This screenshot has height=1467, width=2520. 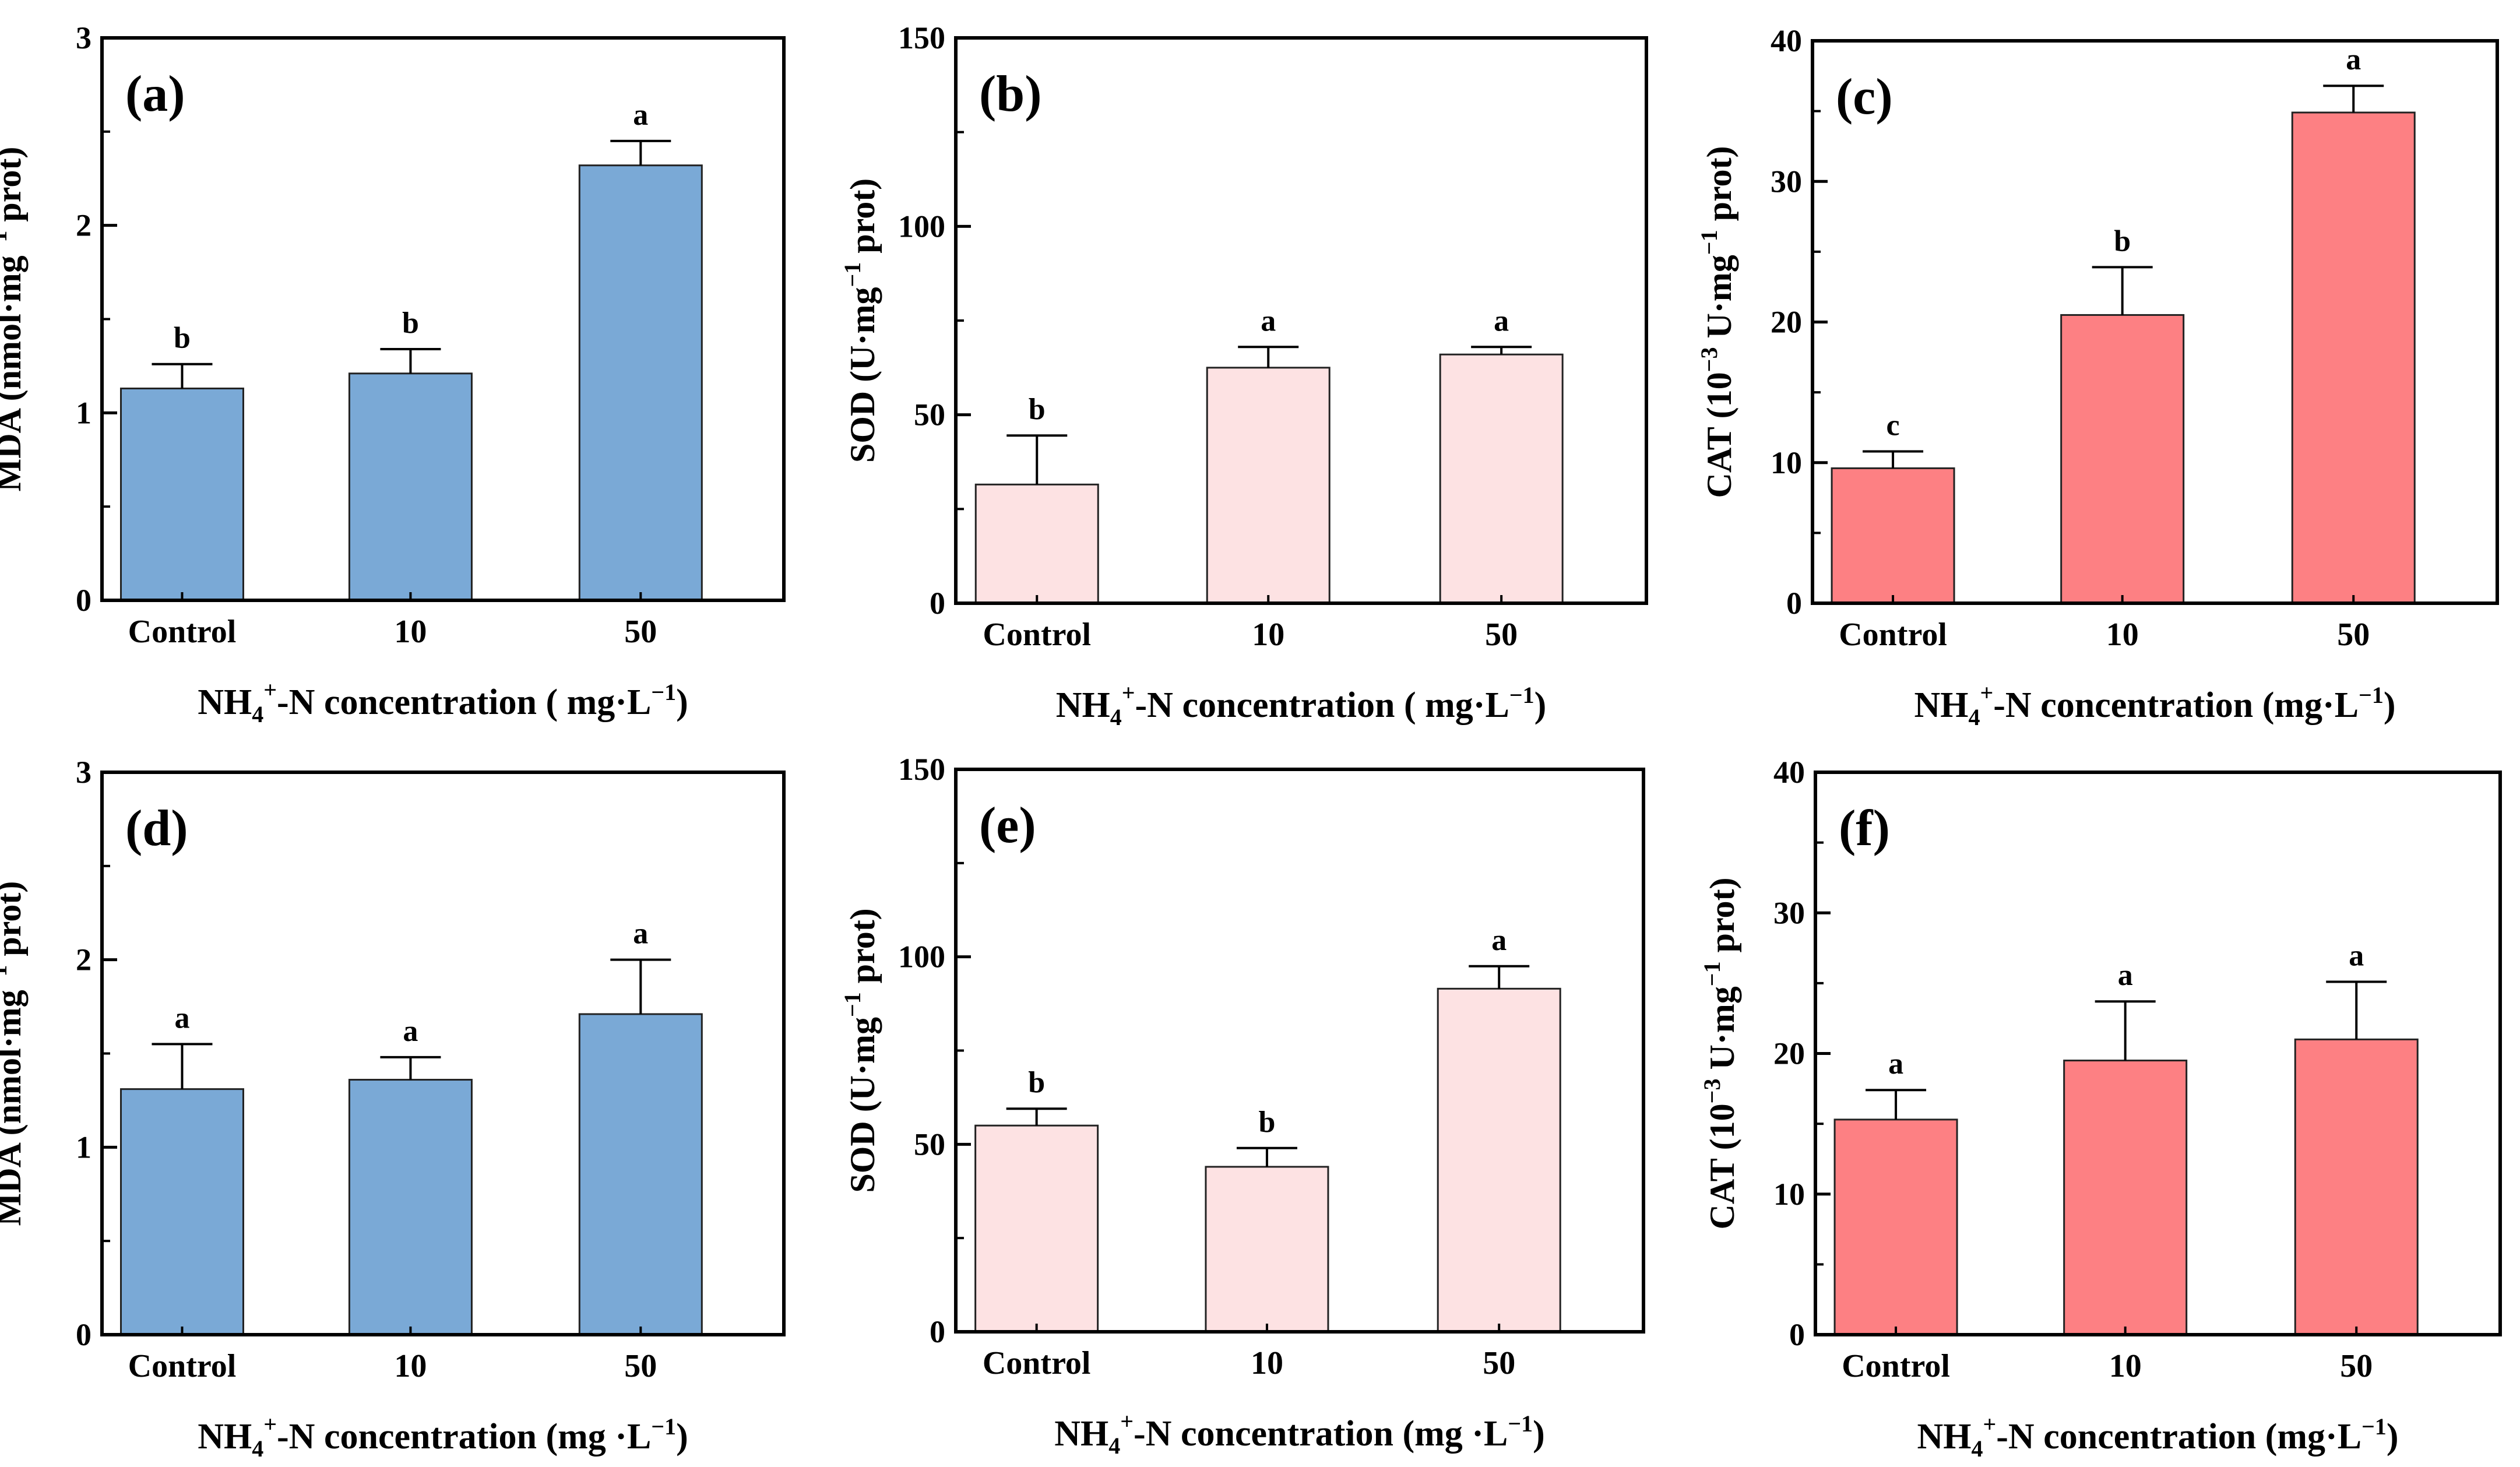 What do you see at coordinates (1007, 825) in the screenshot?
I see `panel-label: (e)` at bounding box center [1007, 825].